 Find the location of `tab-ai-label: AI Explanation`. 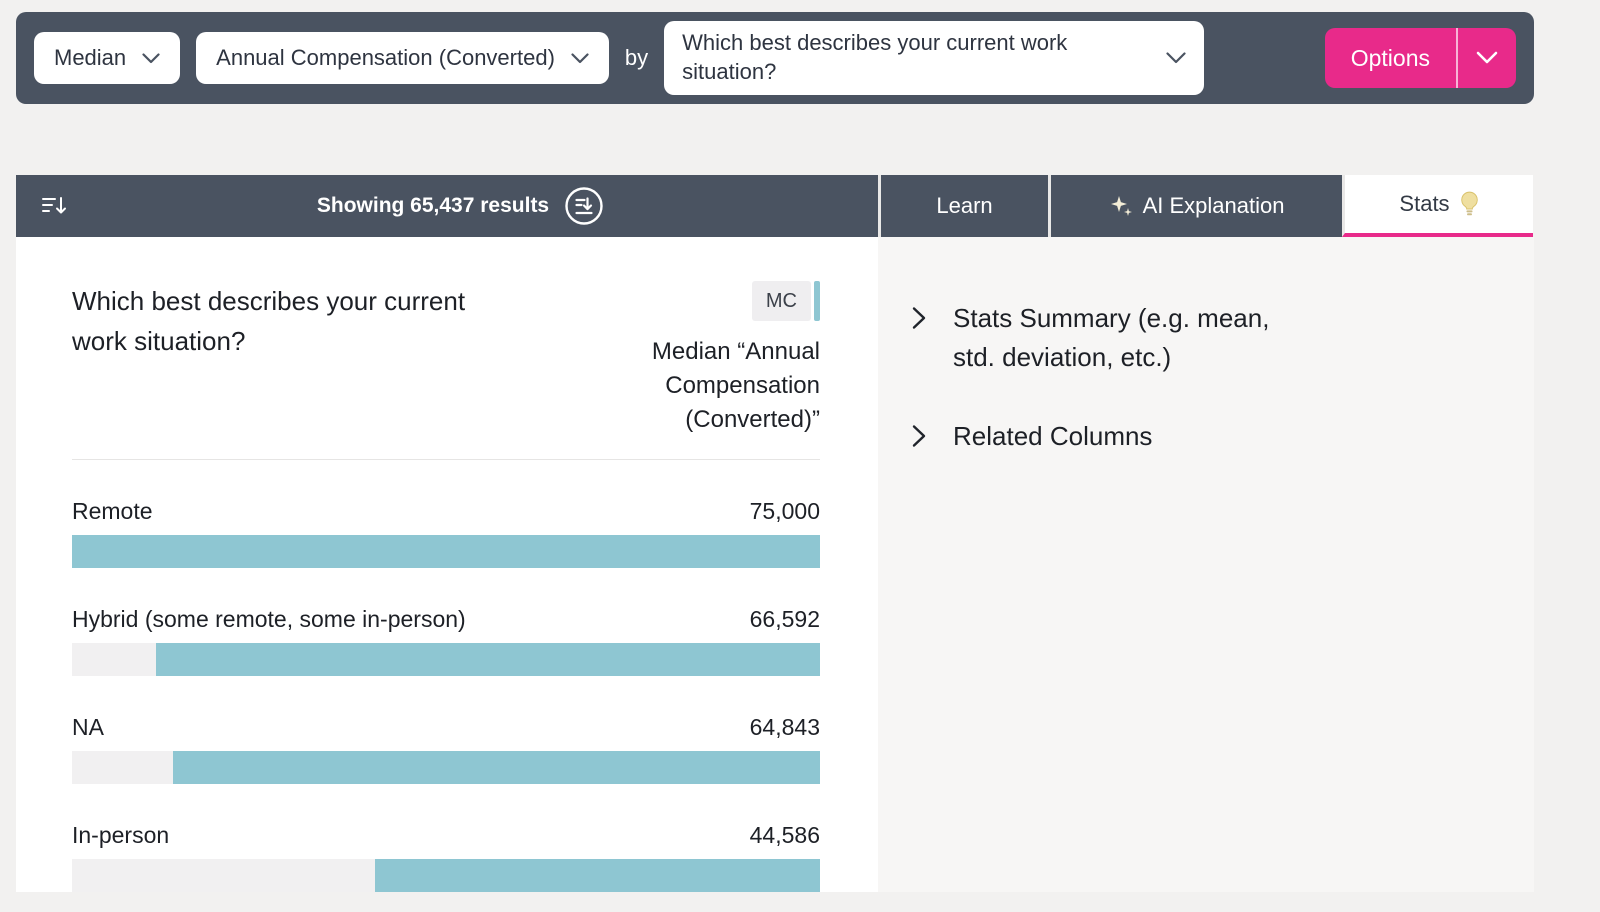

tab-ai-label: AI Explanation is located at coordinates (1213, 205).